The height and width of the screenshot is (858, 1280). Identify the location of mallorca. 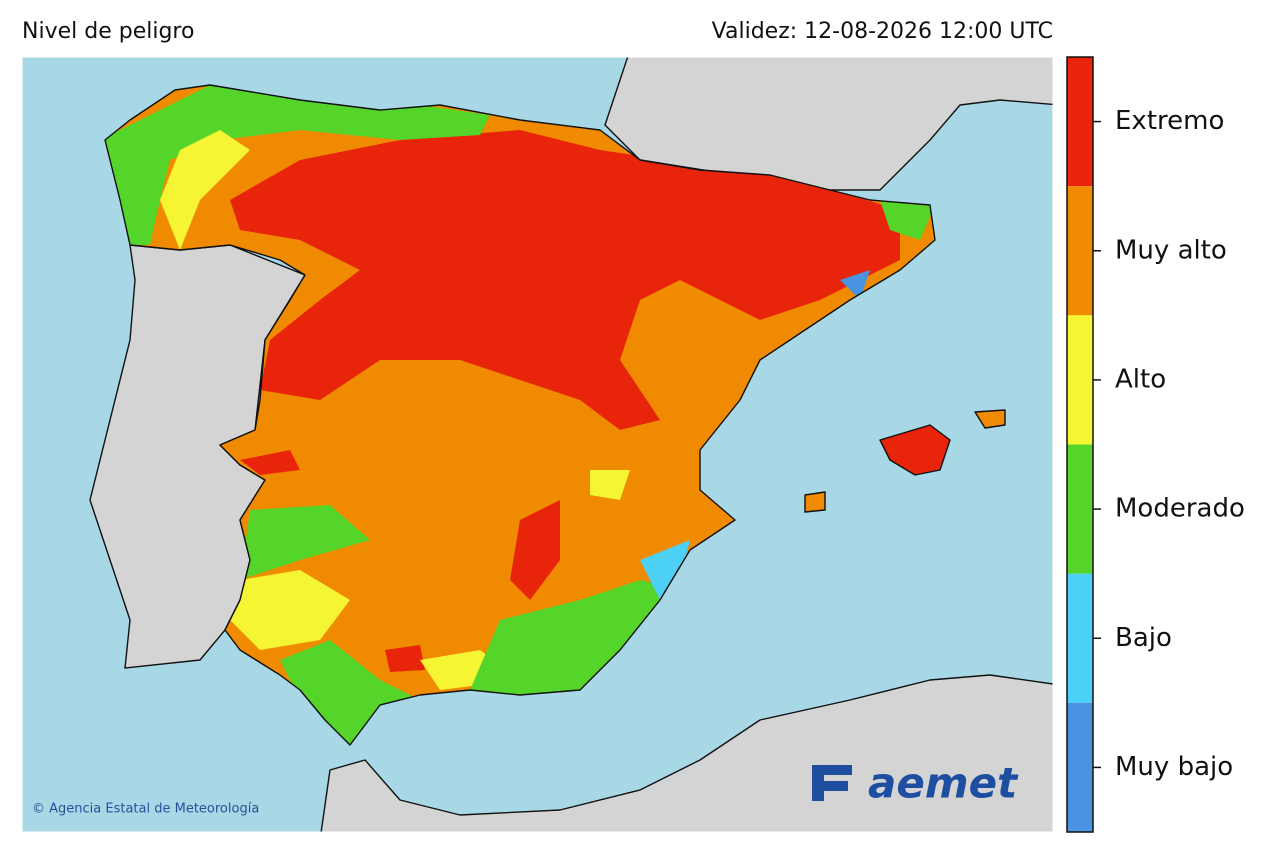
(915, 450).